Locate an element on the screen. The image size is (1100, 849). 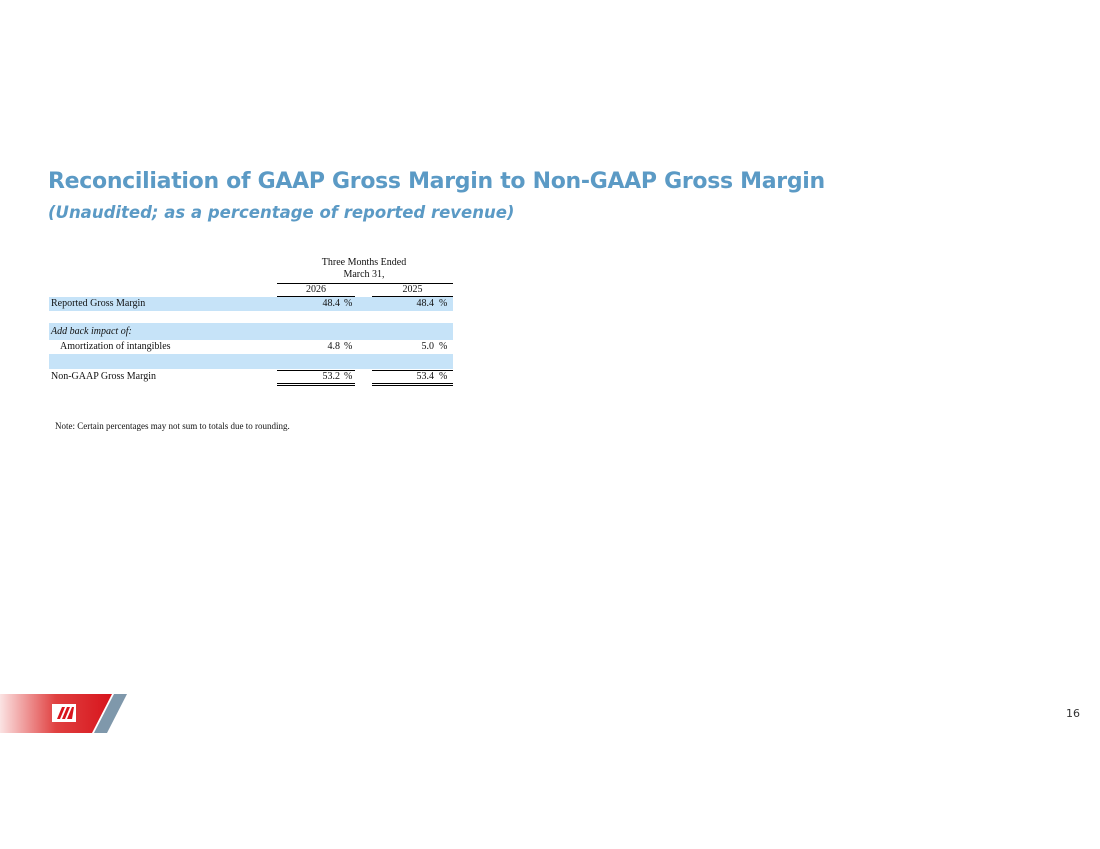
period-label: Three Months Ended is located at coordinates (364, 262).